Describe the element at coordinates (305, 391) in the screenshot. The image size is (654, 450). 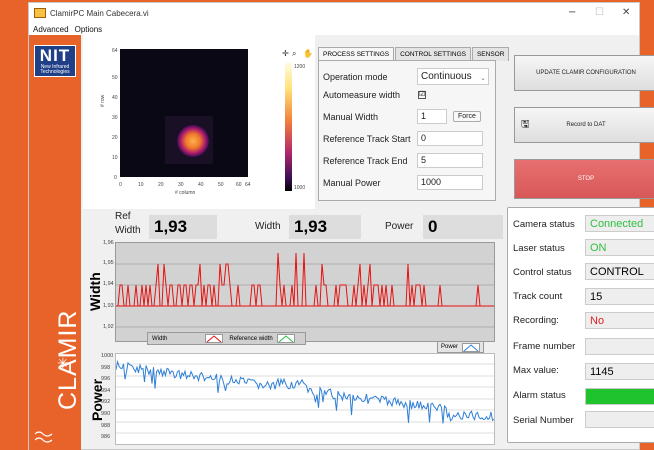
I see `power-series-line` at that location.